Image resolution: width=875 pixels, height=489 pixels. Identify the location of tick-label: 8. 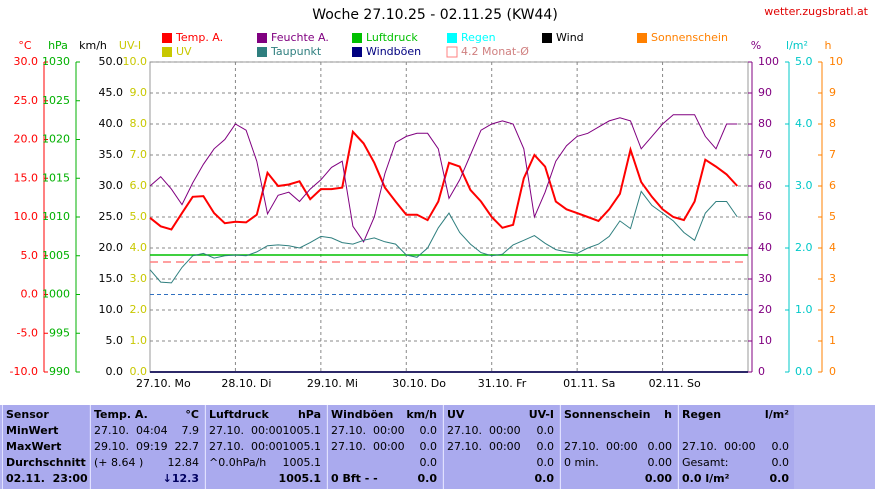
(832, 123).